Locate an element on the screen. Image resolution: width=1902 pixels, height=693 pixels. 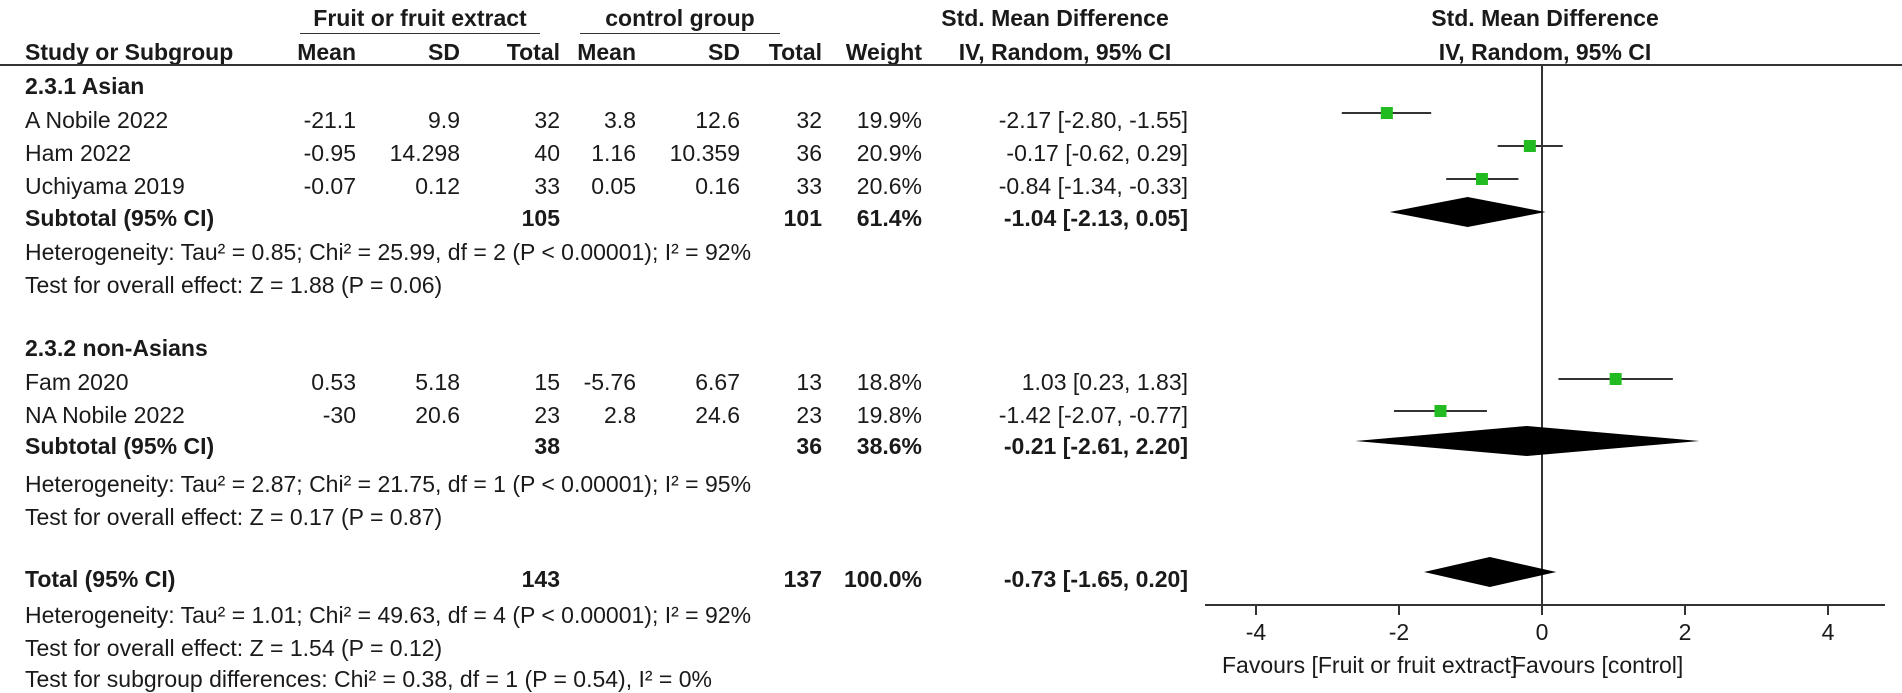
favours-right-label: Favours [control] is located at coordinates (1598, 665).